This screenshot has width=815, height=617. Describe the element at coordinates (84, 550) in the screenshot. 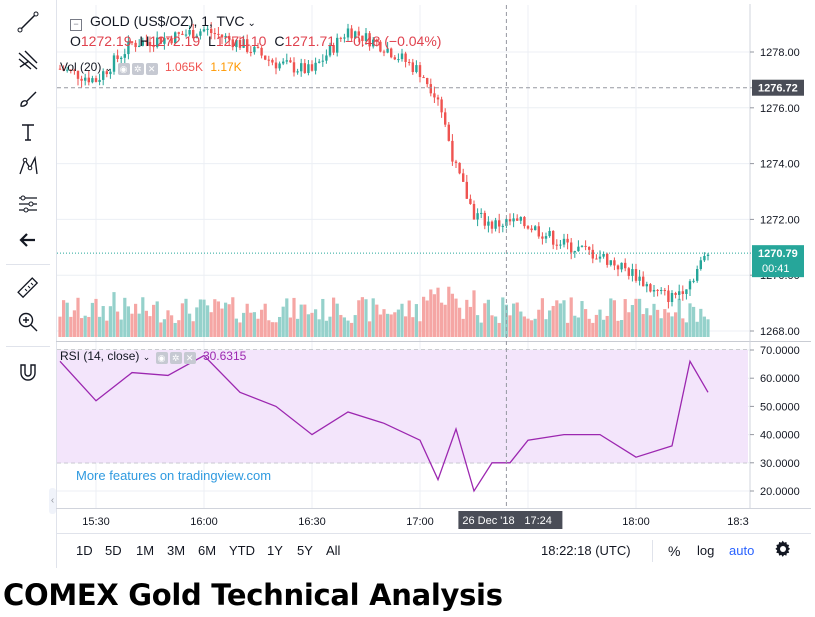

I see `range-1d-button: 1D` at that location.